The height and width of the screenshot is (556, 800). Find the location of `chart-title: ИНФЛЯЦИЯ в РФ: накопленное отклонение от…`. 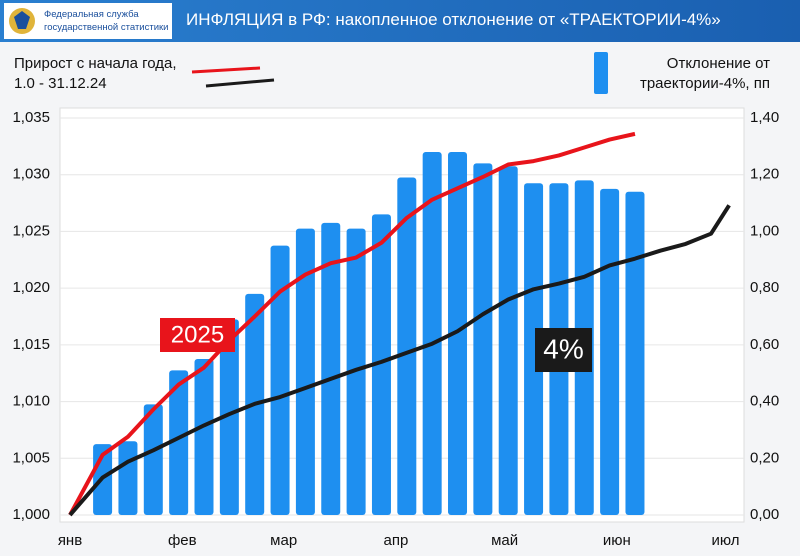

chart-title: ИНФЛЯЦИЯ в РФ: накопленное отклонение от… is located at coordinates (453, 19).